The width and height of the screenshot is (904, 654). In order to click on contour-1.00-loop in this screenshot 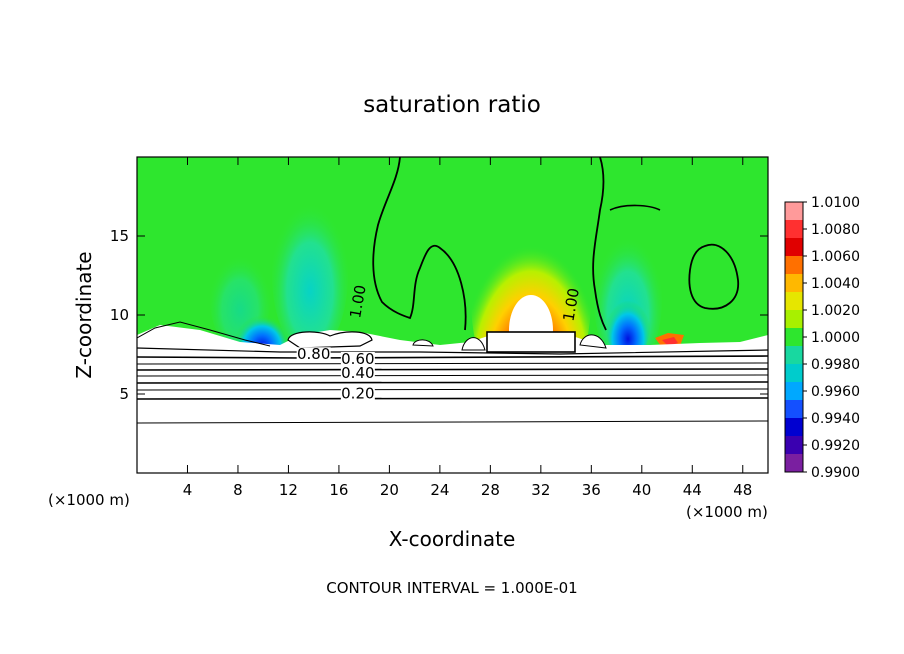, I will do `click(713, 276)`.